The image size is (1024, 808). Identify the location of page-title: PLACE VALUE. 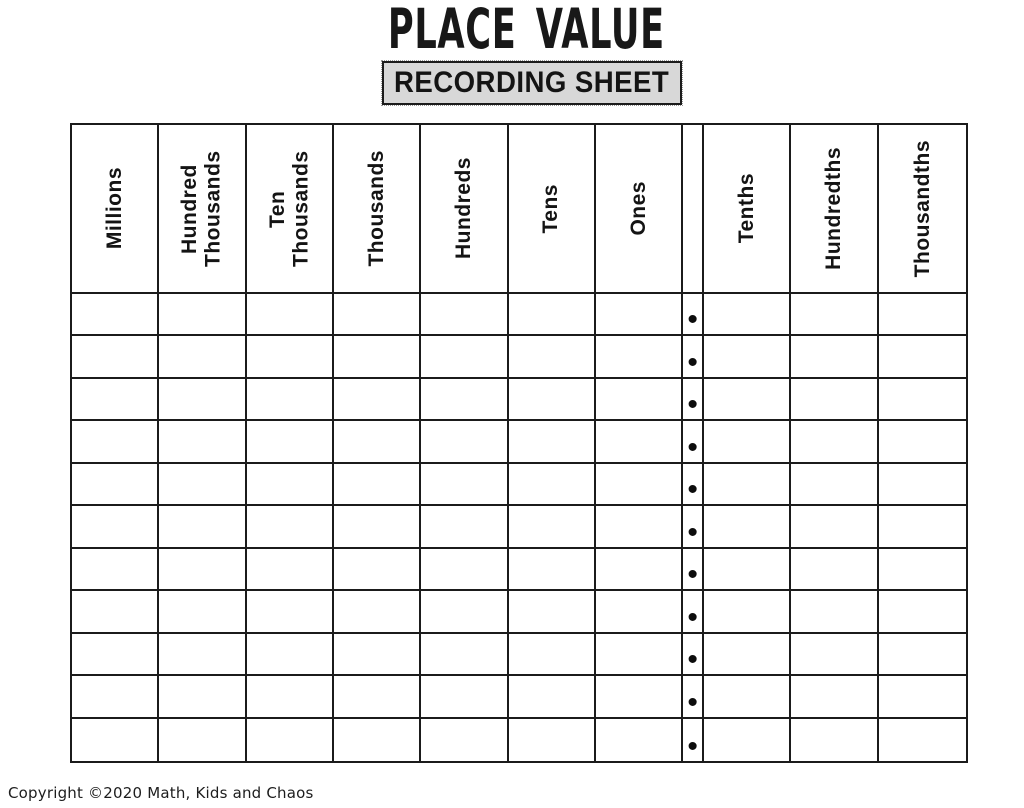
(526, 30).